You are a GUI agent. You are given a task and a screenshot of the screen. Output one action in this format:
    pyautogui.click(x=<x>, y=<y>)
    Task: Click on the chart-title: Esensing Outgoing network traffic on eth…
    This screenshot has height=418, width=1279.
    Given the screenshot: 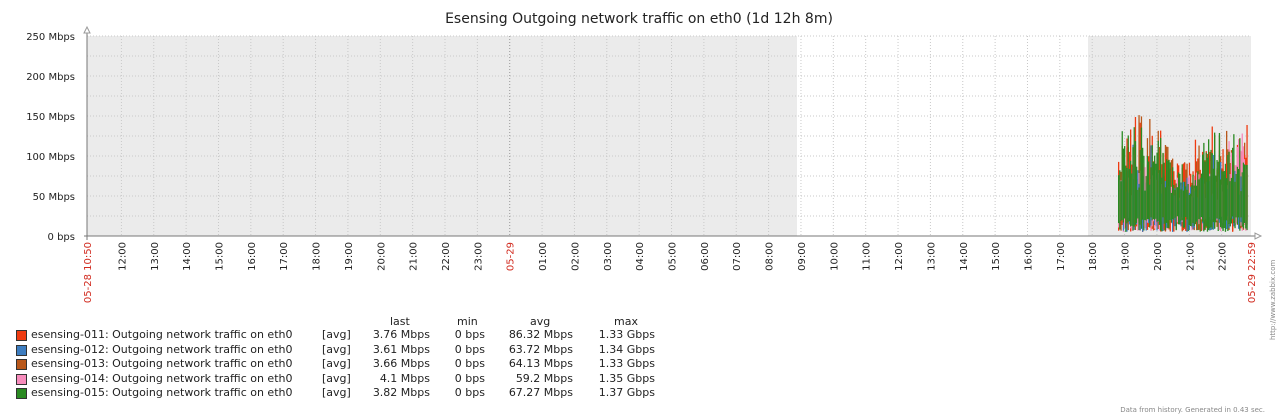 What is the action you would take?
    pyautogui.click(x=639, y=19)
    